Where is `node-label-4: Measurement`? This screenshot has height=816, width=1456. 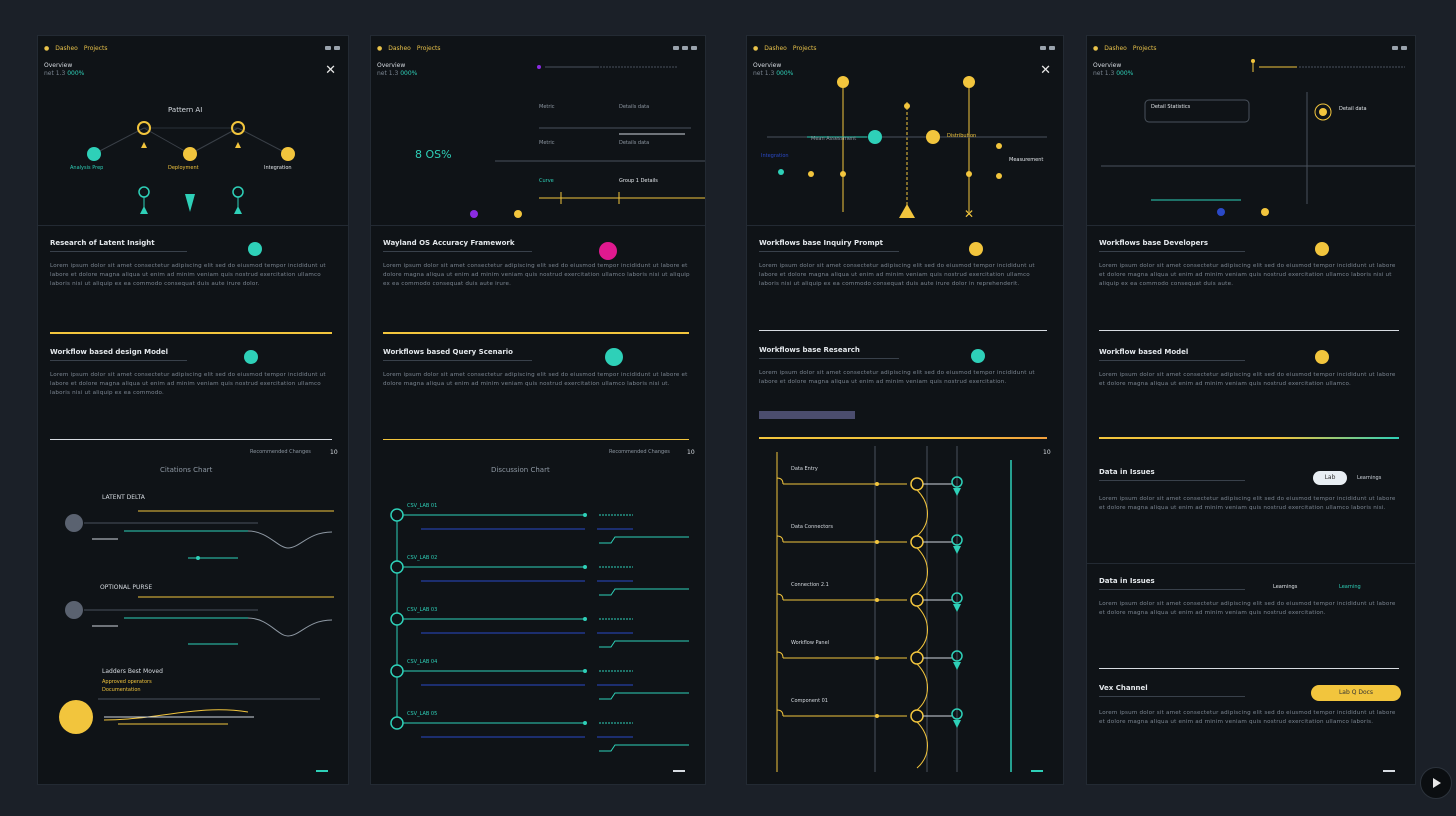 node-label-4: Measurement is located at coordinates (1026, 160).